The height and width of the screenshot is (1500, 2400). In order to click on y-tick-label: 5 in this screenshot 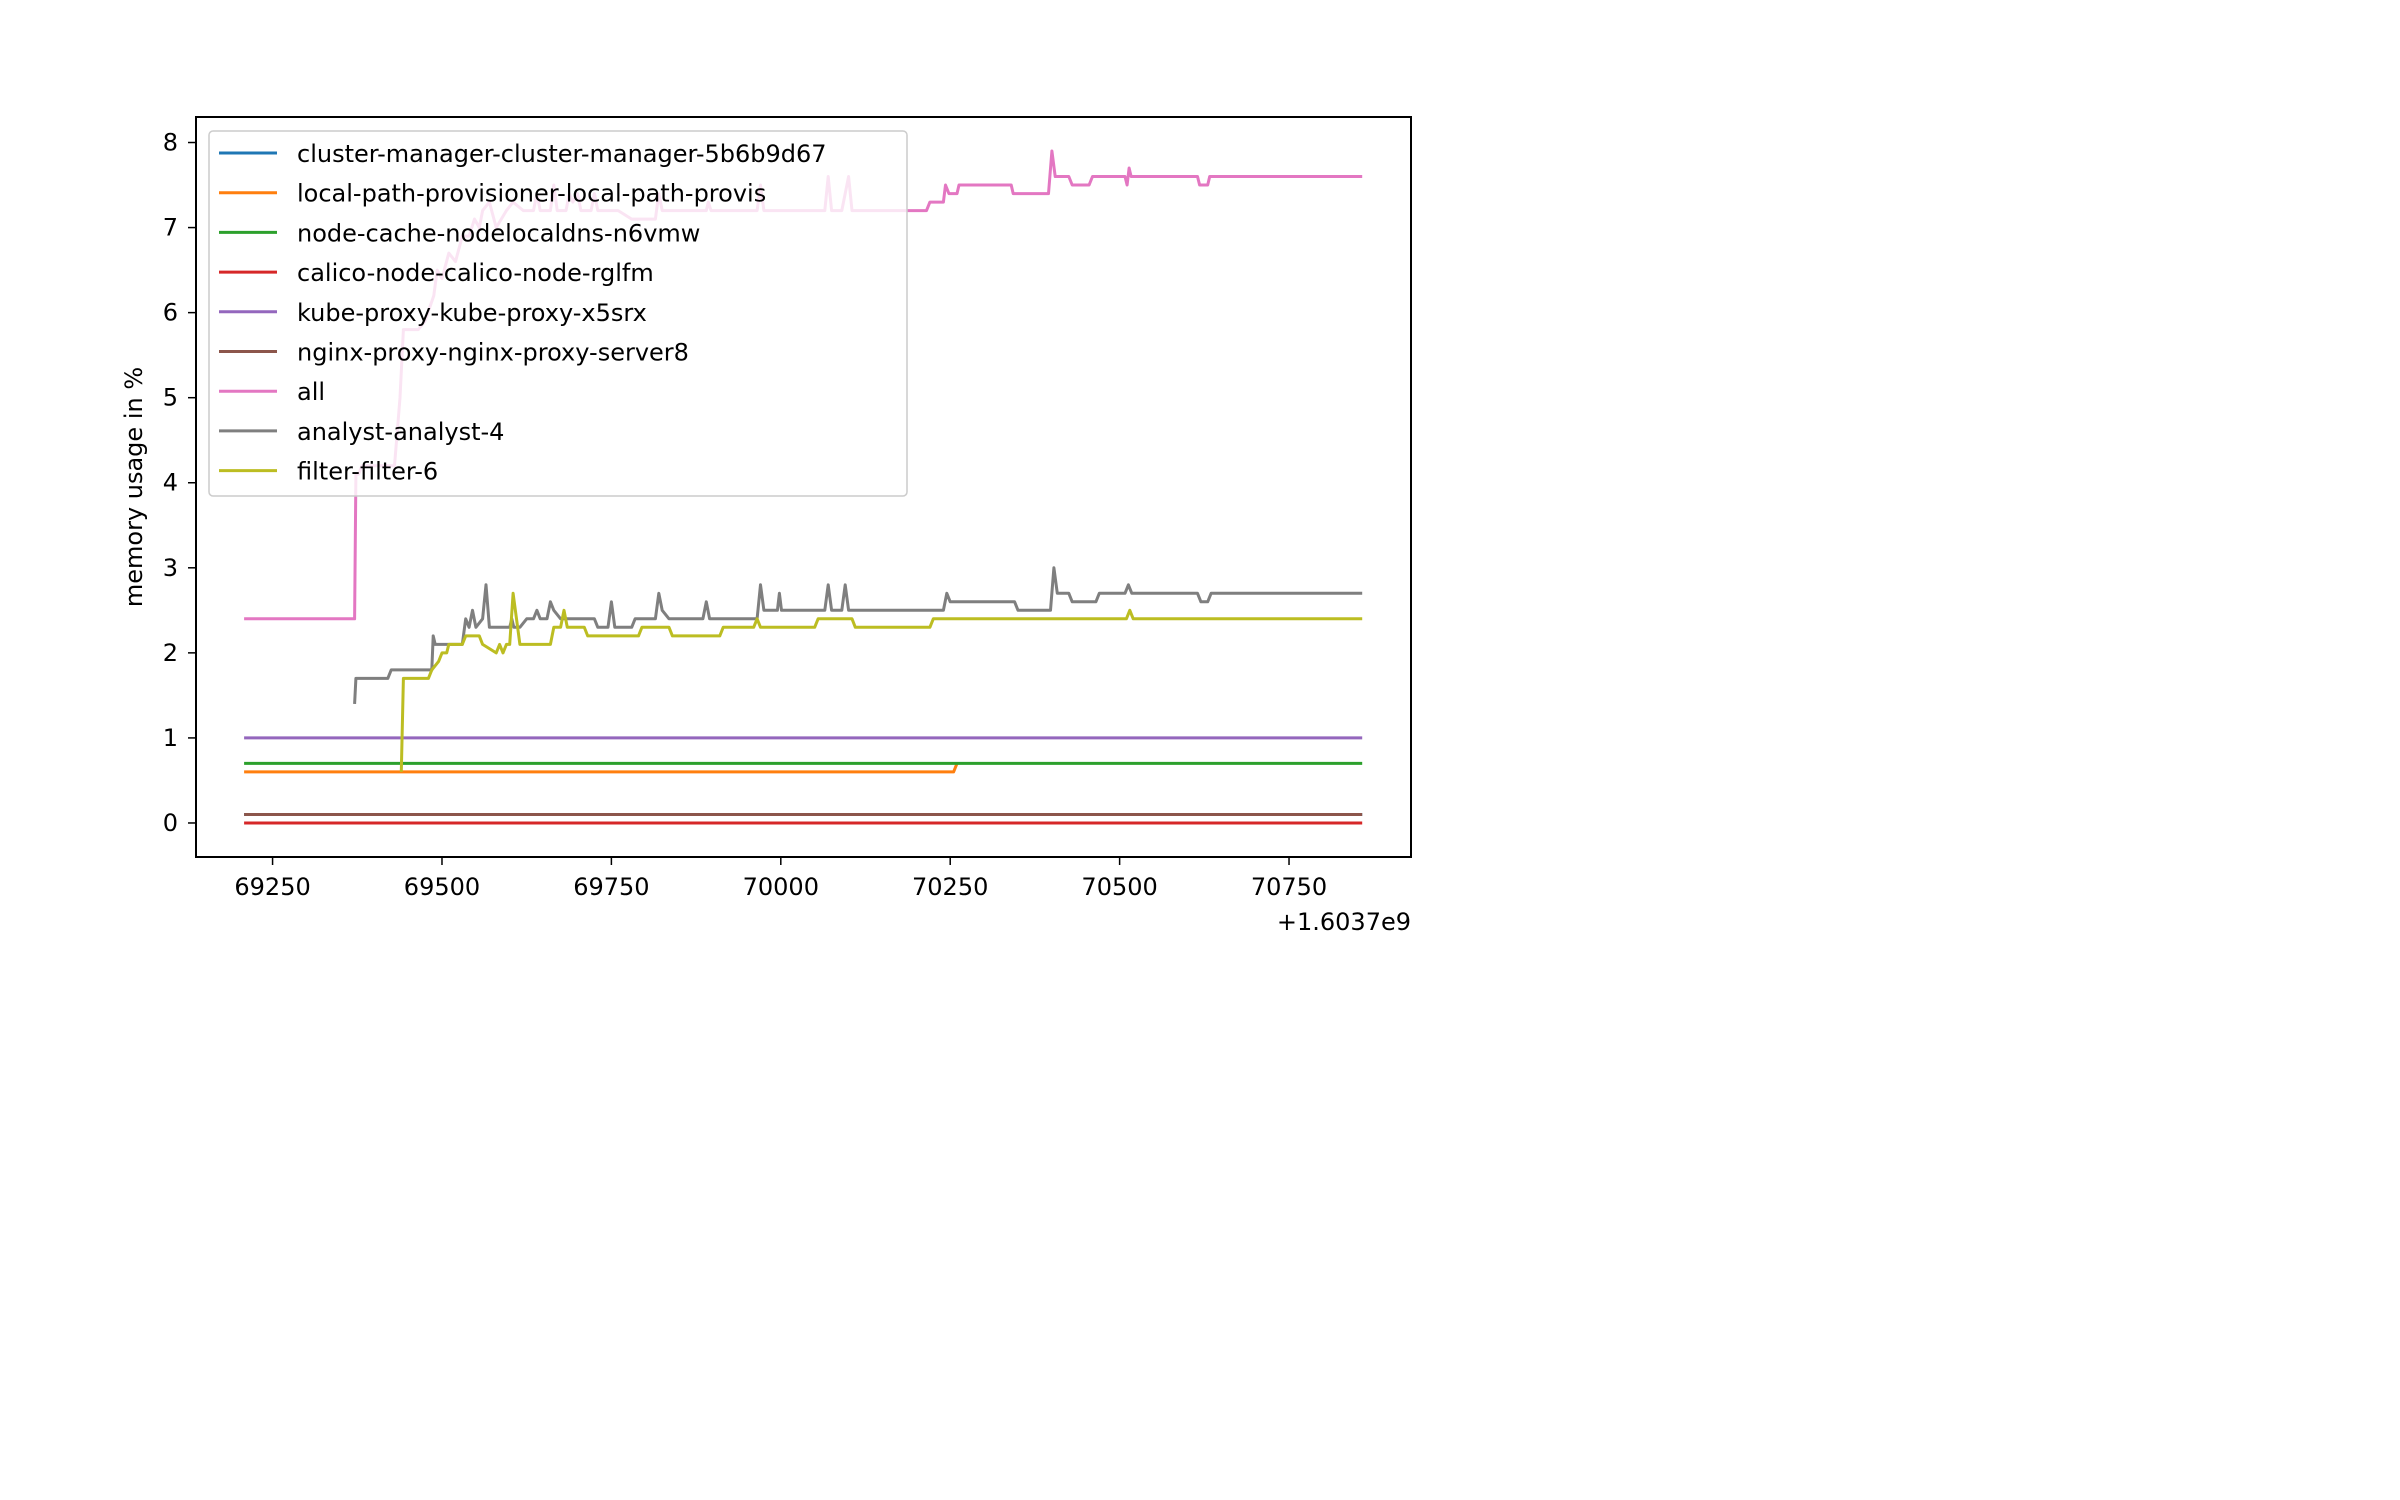, I will do `click(170, 398)`.